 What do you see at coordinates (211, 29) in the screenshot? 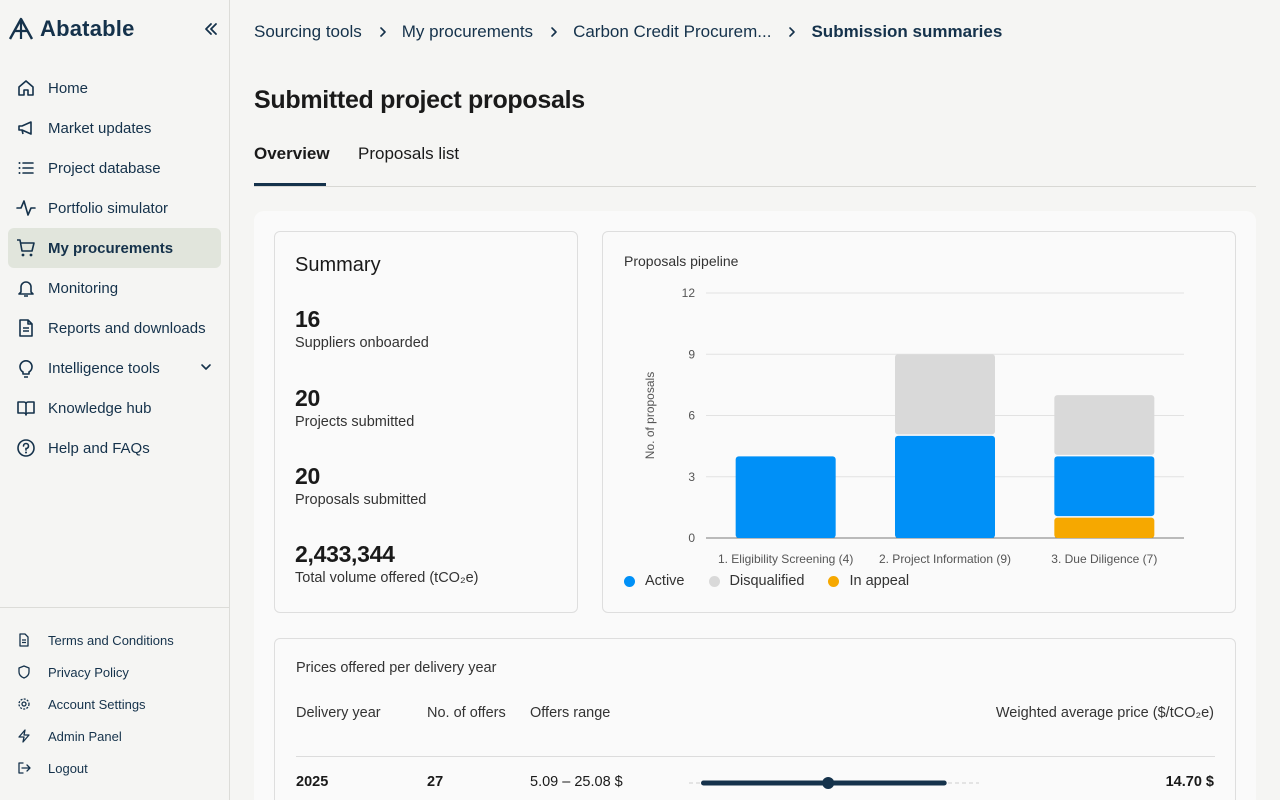
I see `collapse-sidebar-button` at bounding box center [211, 29].